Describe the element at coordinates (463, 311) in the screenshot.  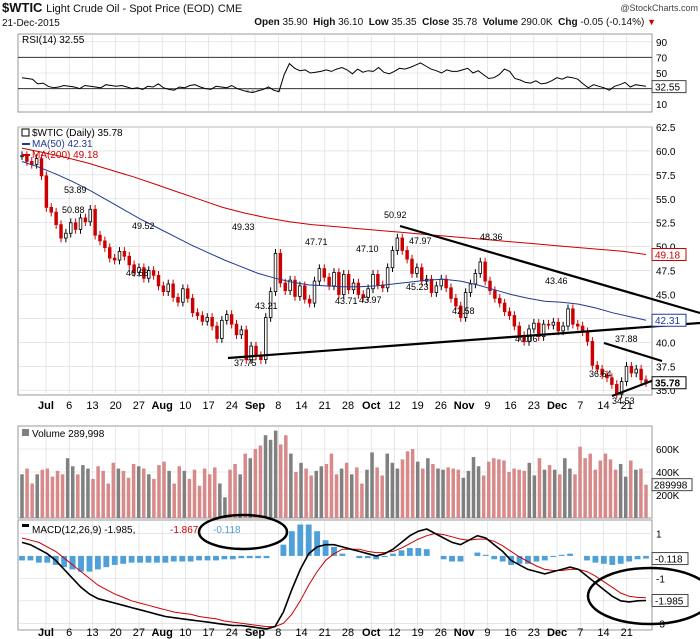
I see `price-annotation: 42.58` at that location.